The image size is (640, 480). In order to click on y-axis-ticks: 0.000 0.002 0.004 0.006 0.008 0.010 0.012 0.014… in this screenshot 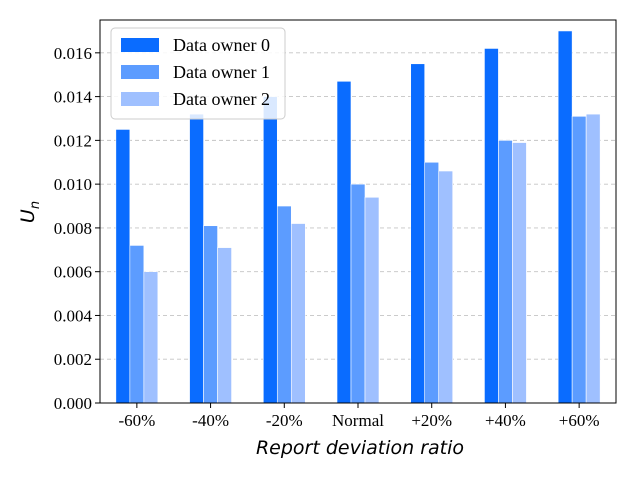, I will do `click(77, 228)`.